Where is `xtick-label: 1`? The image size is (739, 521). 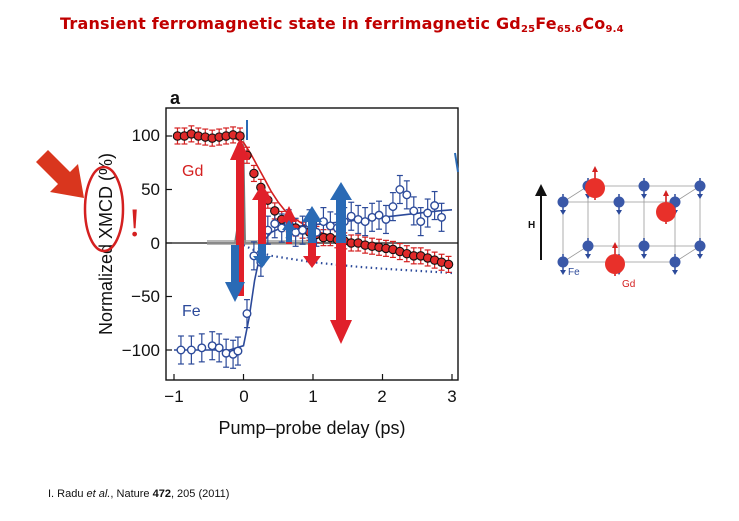 xtick-label: 1 is located at coordinates (312, 396).